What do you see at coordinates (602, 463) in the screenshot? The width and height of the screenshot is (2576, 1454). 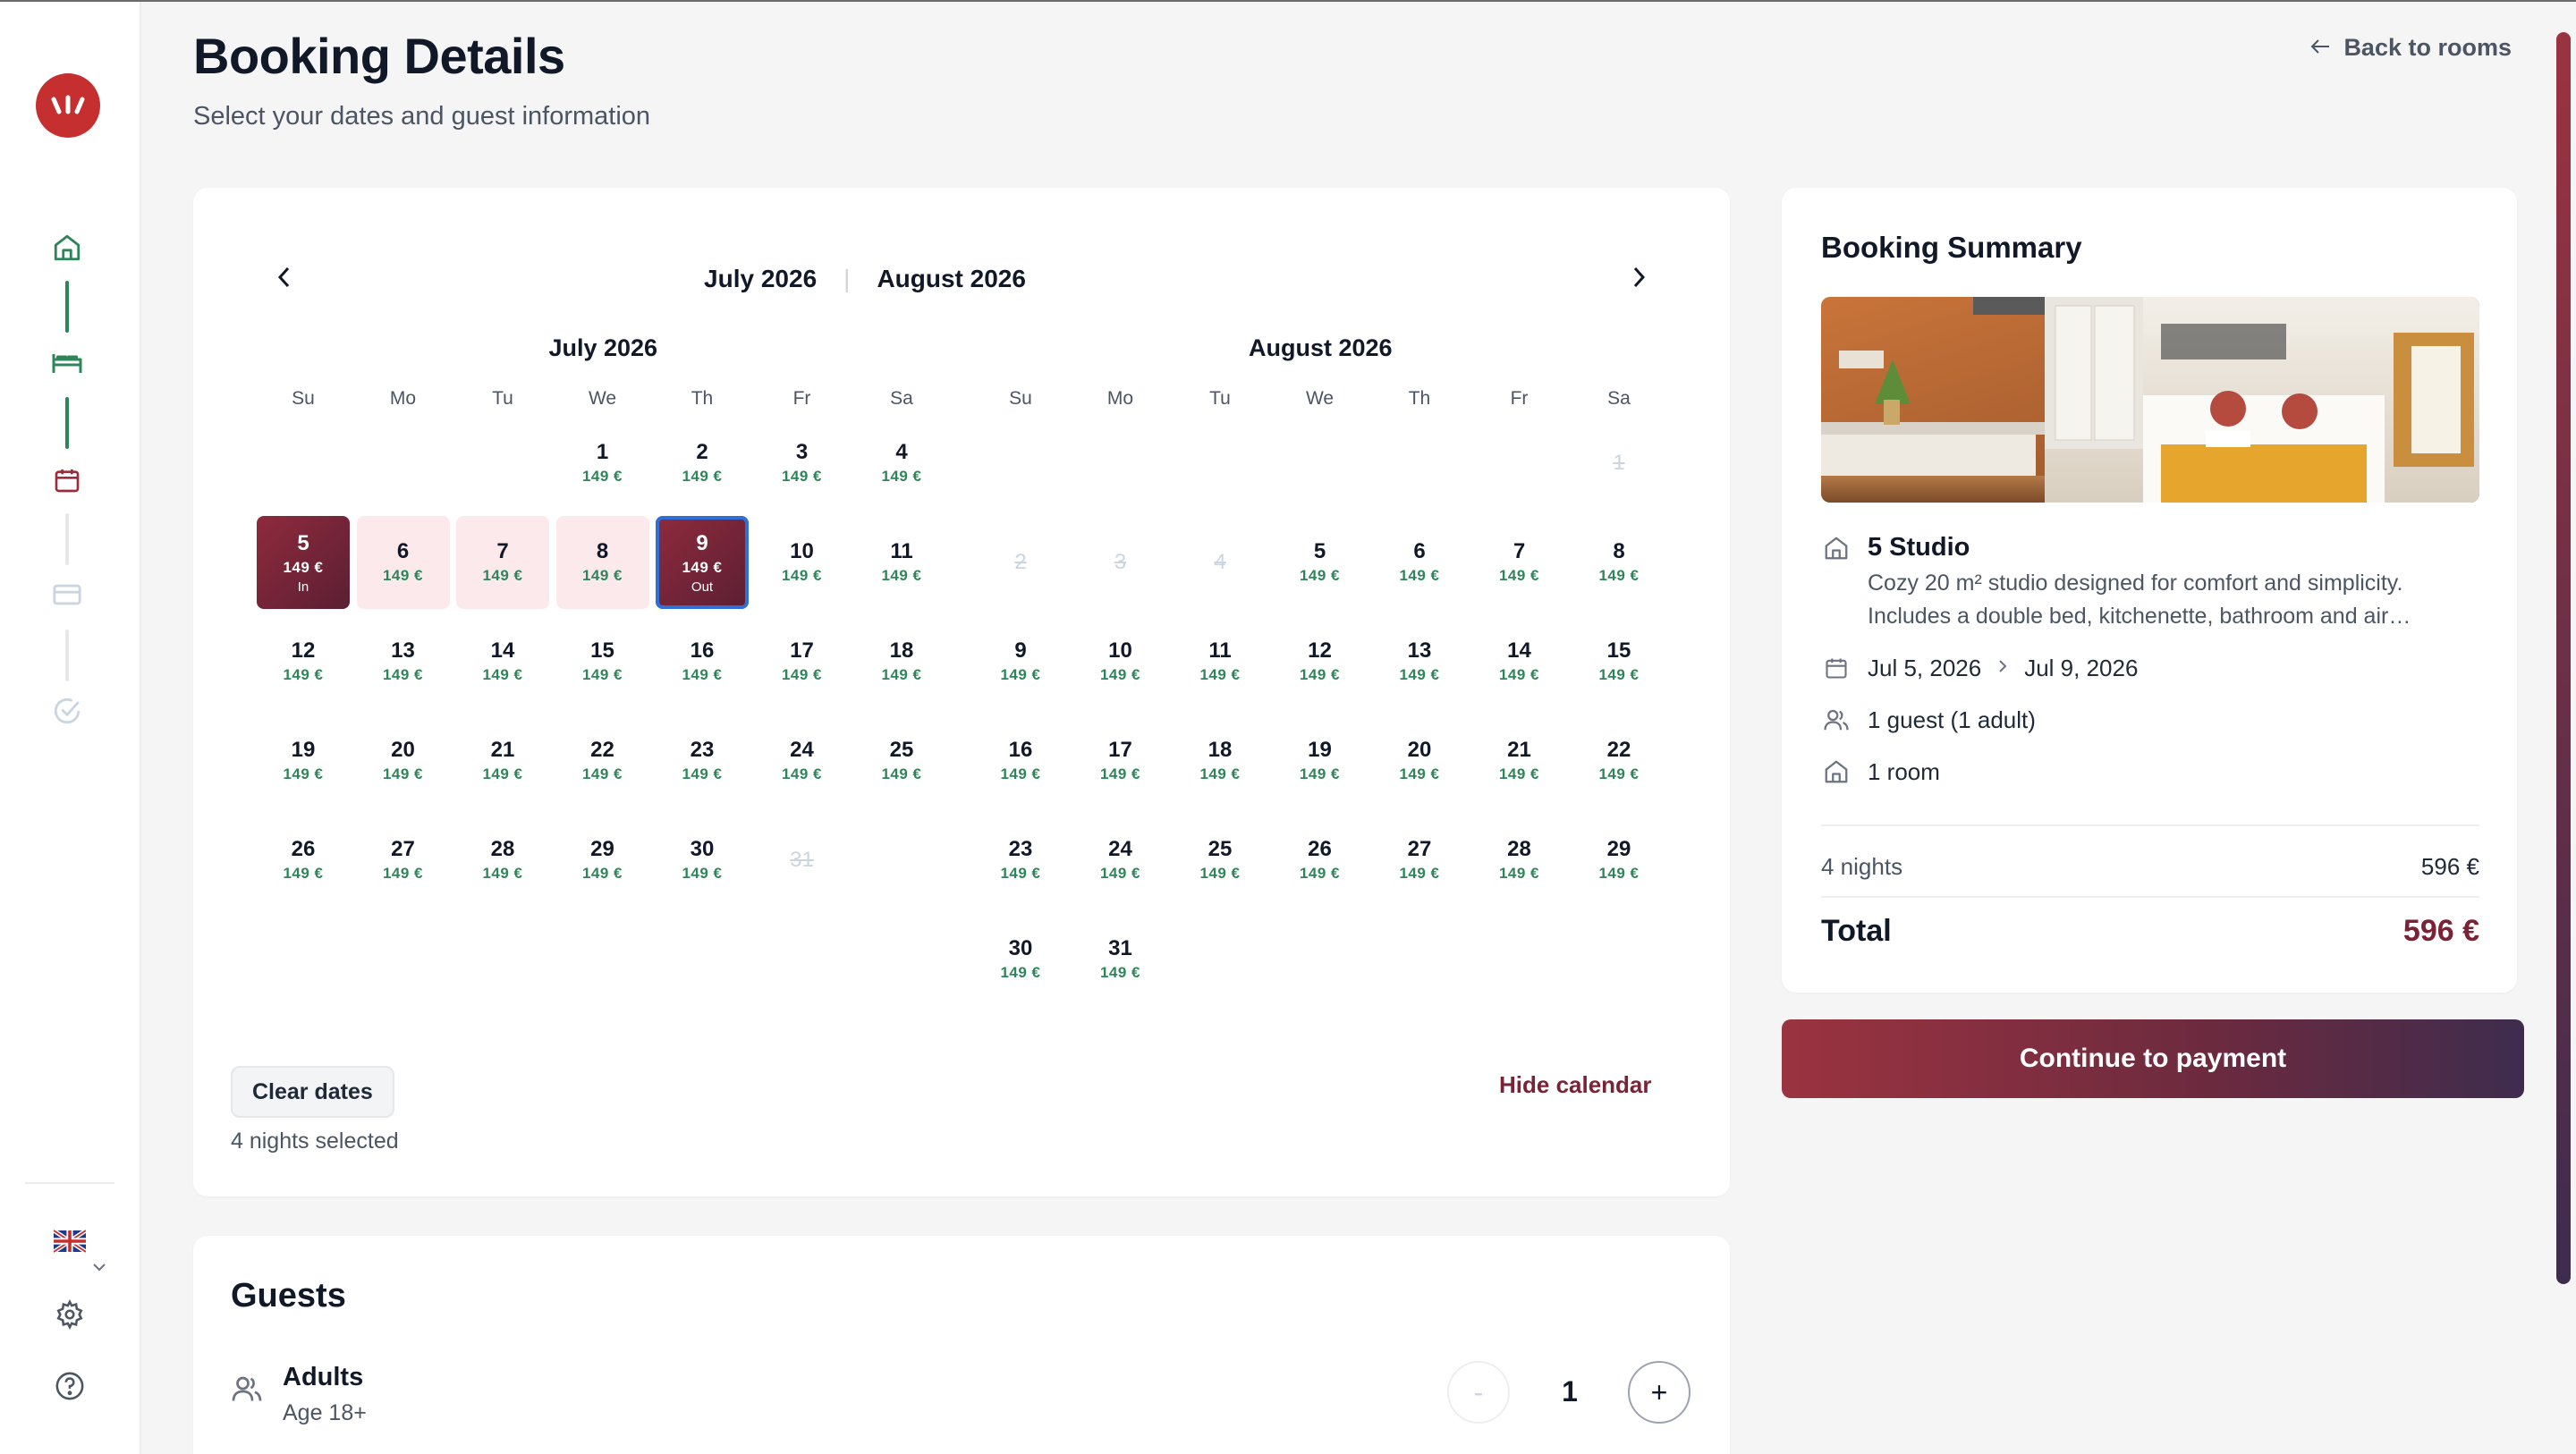 I see `calendar-day: 1 149 €` at bounding box center [602, 463].